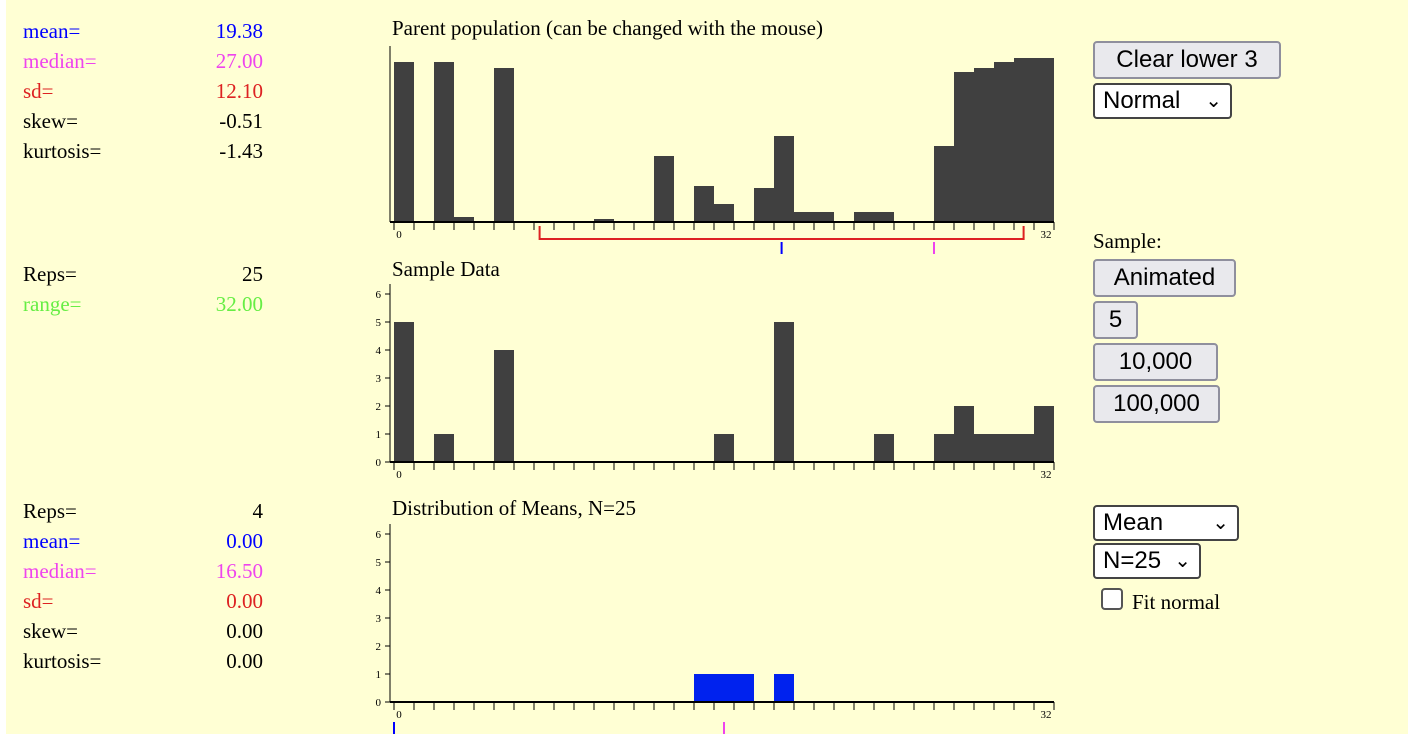 The image size is (1414, 734). Describe the element at coordinates (52, 304) in the screenshot. I see `sample-range-label: range=` at that location.